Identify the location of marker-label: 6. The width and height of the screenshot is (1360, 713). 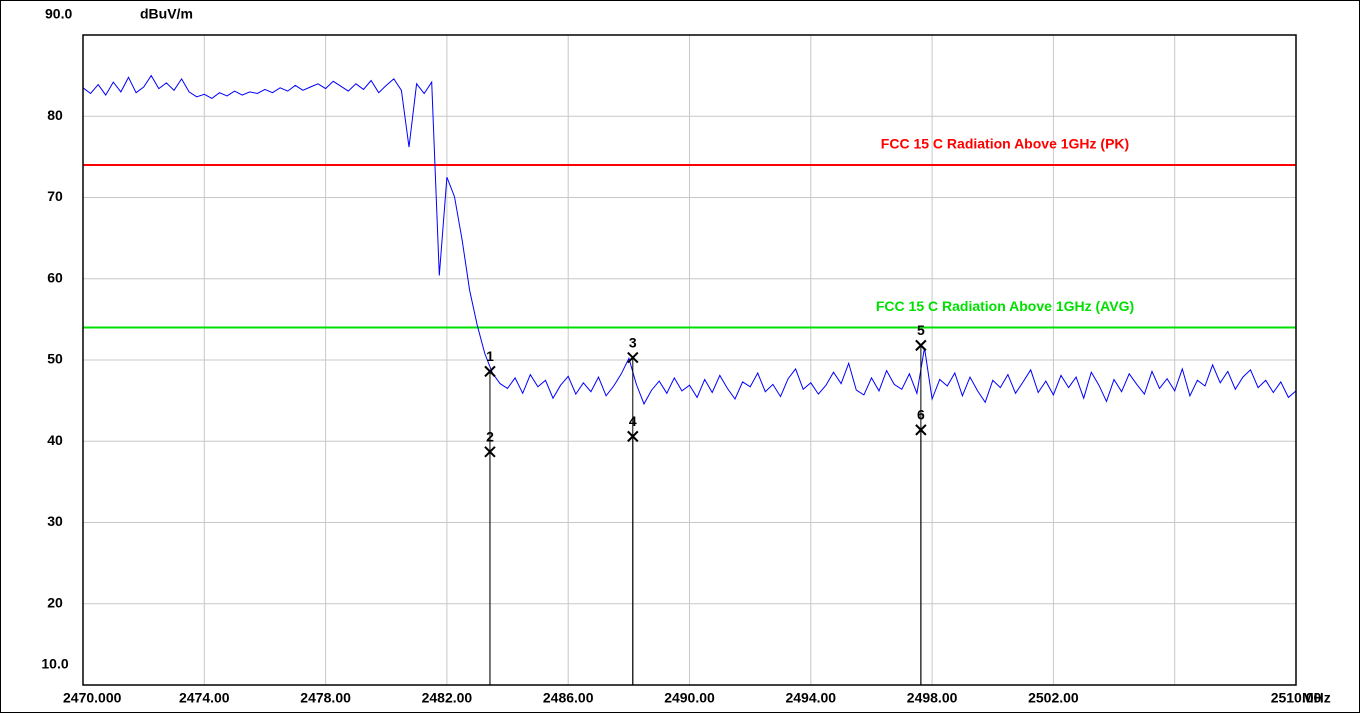
(921, 415).